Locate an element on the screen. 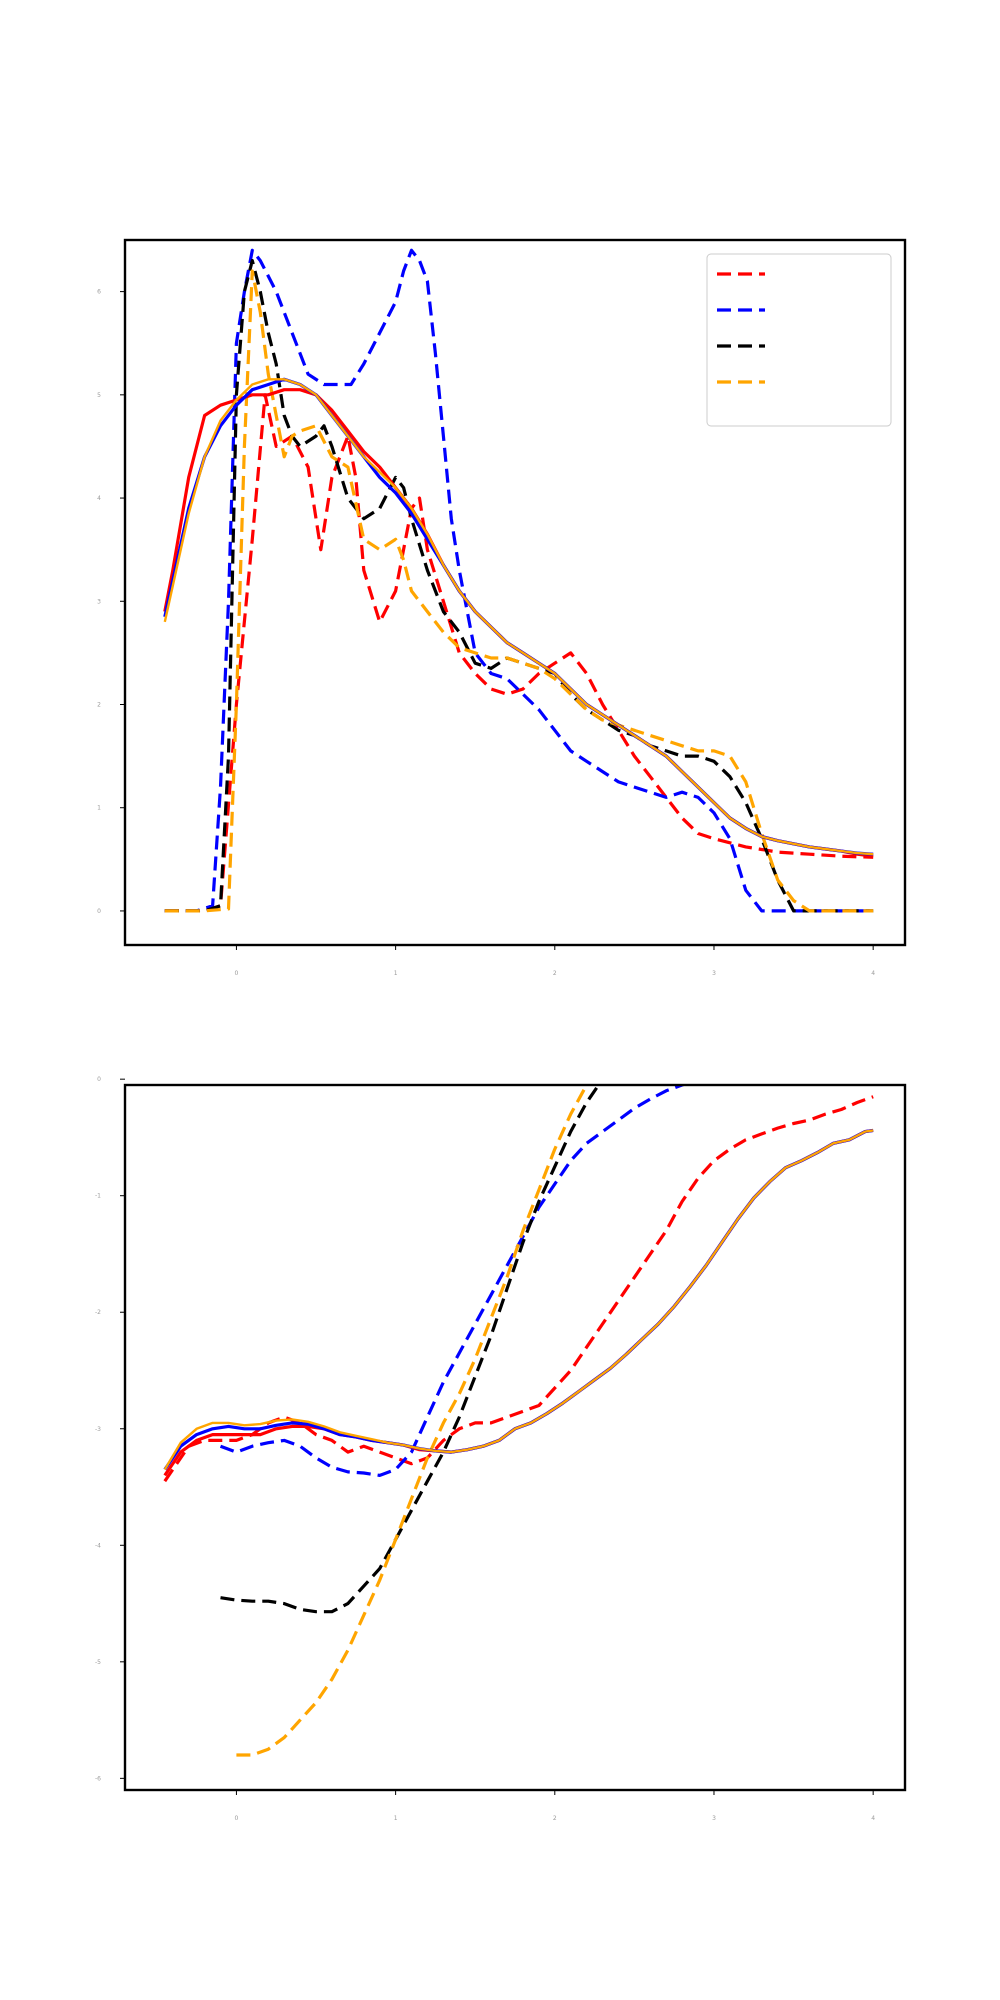 This screenshot has width=1000, height=2000. y-tick-label: -1 is located at coordinates (98, 1196).